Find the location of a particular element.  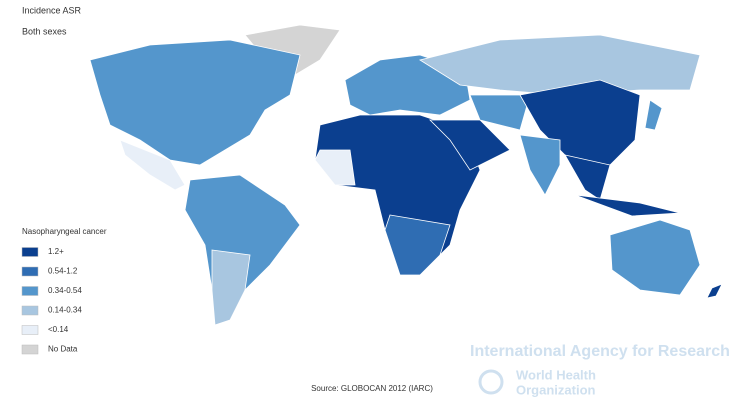

india is located at coordinates (540, 165).